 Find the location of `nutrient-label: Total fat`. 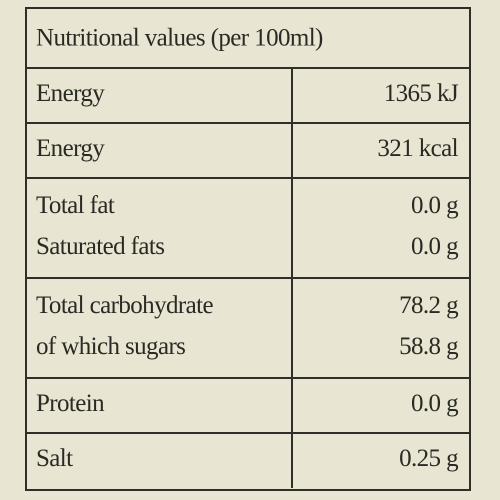

nutrient-label: Total fat is located at coordinates (75, 205).